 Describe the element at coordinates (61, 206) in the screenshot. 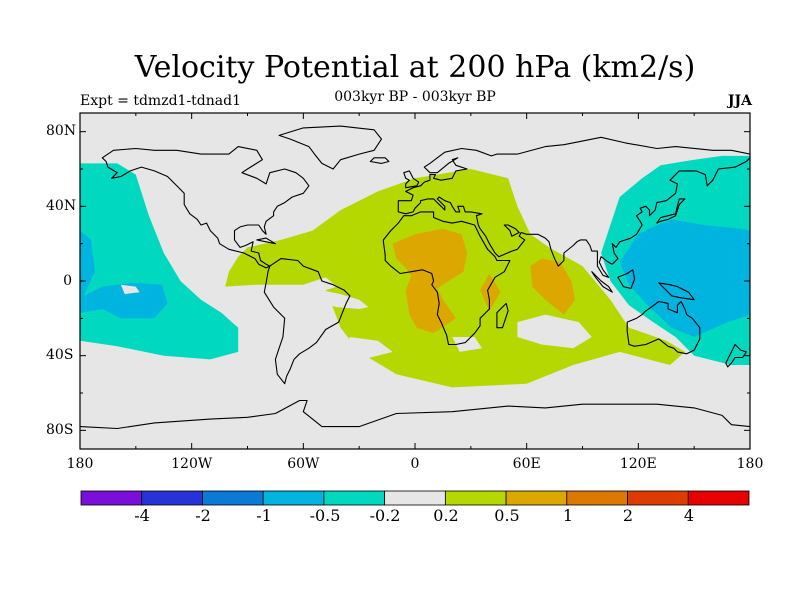

I see `lat-label-40n: 40N` at that location.